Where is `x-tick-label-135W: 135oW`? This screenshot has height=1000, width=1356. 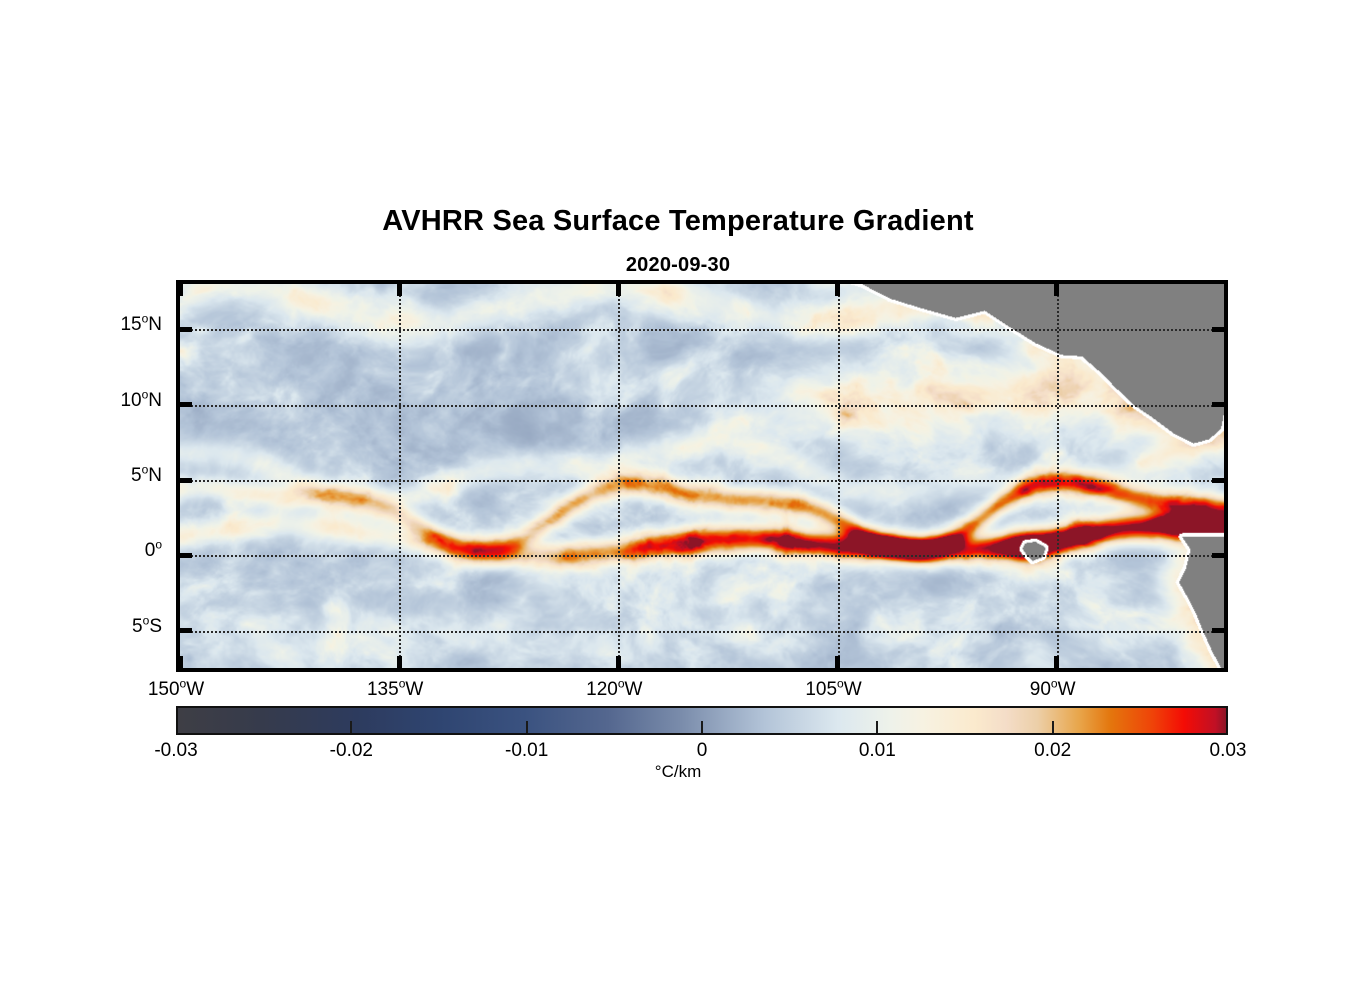 x-tick-label-135W: 135oW is located at coordinates (395, 688).